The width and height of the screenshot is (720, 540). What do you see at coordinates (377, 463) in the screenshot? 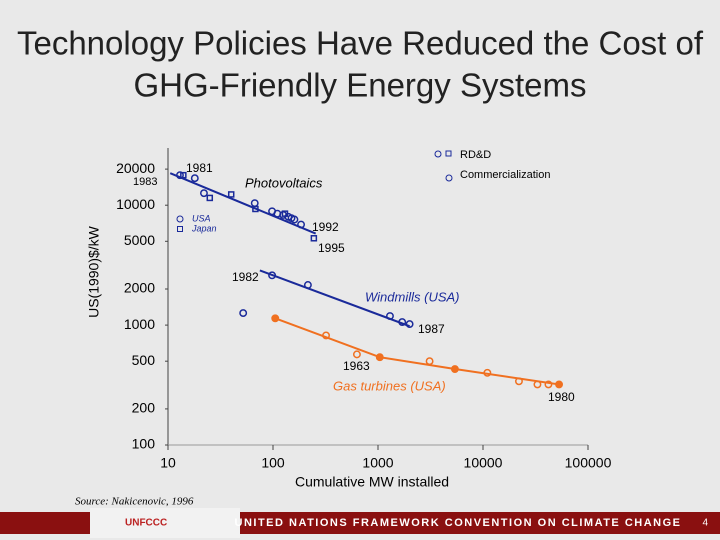
I see `x-tick-label: 1000` at bounding box center [377, 463].